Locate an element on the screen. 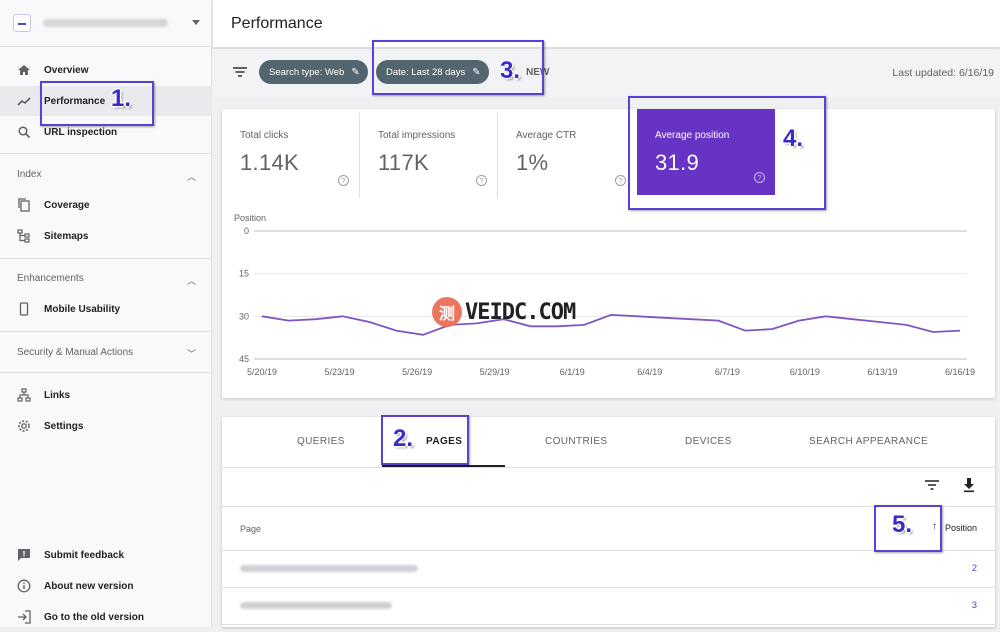 The width and height of the screenshot is (1000, 632). search-icon is located at coordinates (24, 132).